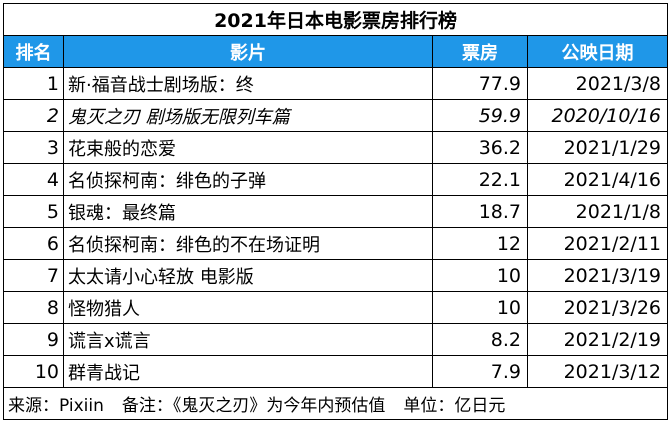 The height and width of the screenshot is (435, 670). Describe the element at coordinates (597, 83) in the screenshot. I see `release-date-cell: 2021/3/8` at that location.